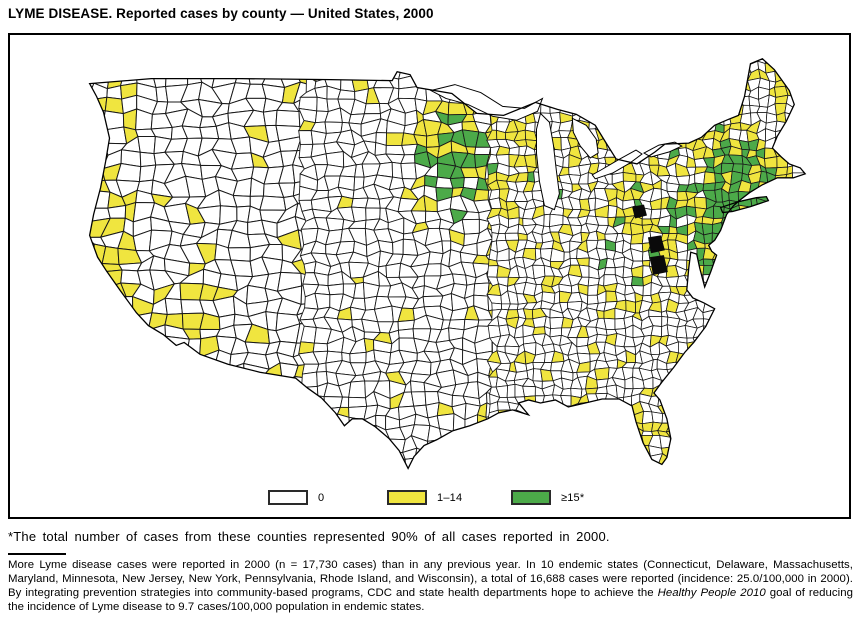  Describe the element at coordinates (450, 497) in the screenshot. I see `legend-label-low: 1–14` at that location.